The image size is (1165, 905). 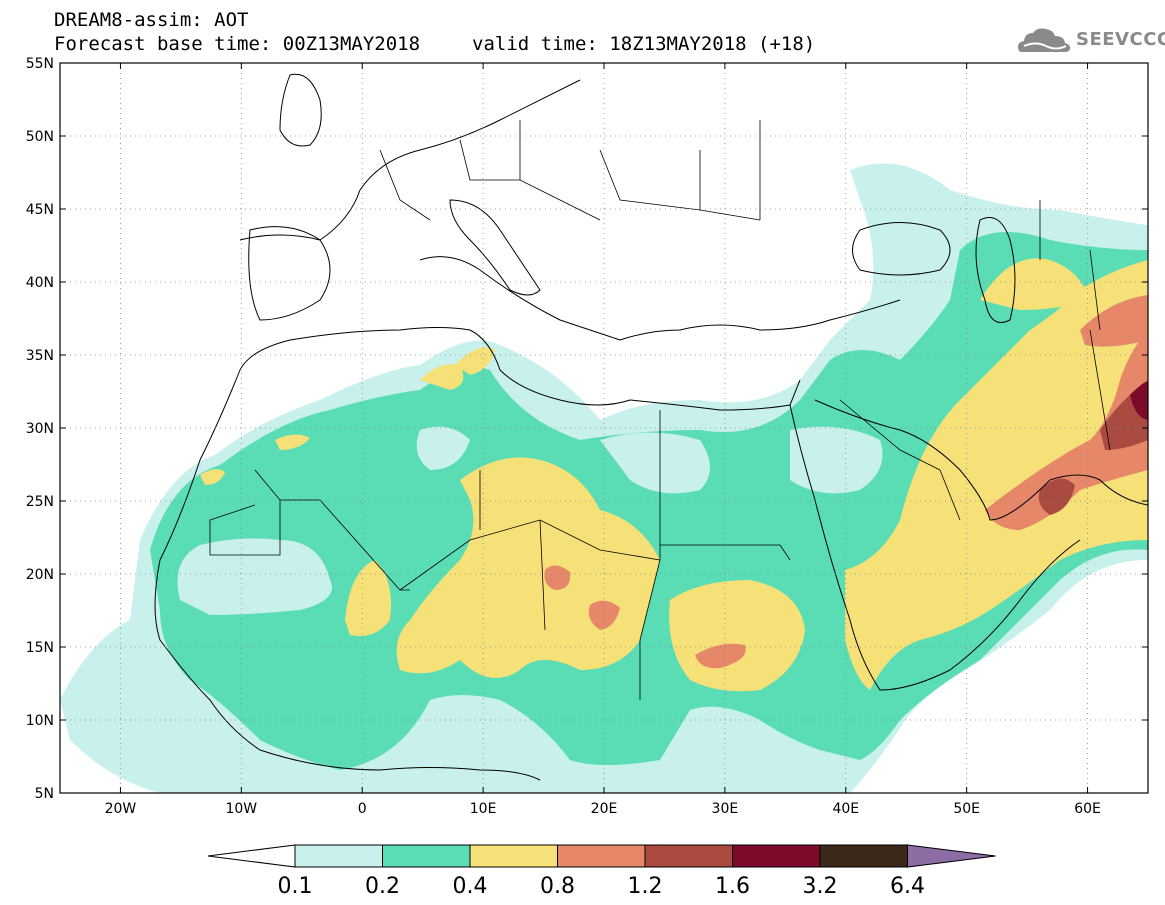 I want to click on lon-tick-label: 20W, so click(x=121, y=809).